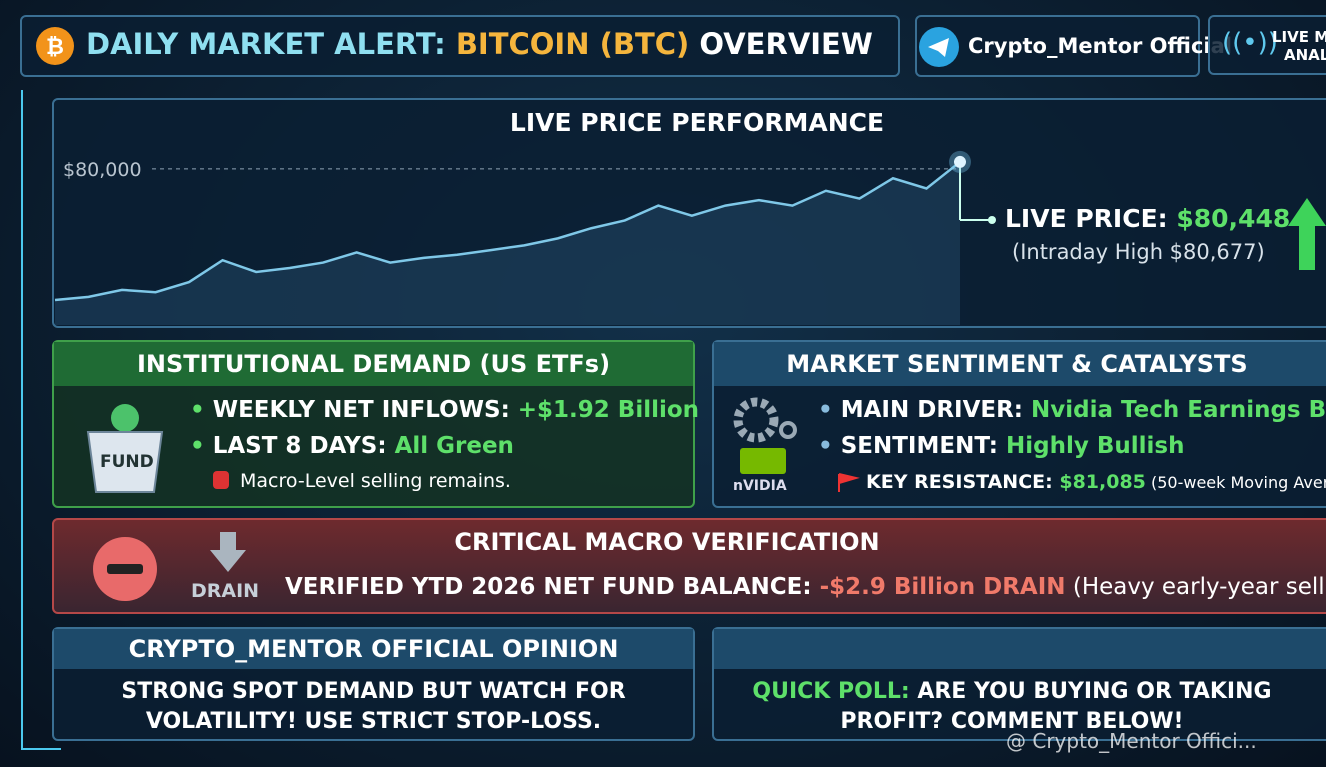 Image resolution: width=1326 pixels, height=767 pixels. I want to click on intraday-high: (Intraday High $80,677), so click(1138, 252).